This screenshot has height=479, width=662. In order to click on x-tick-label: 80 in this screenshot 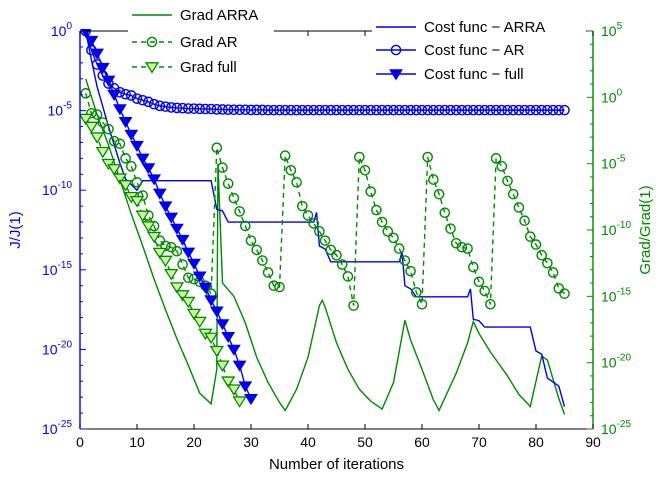, I will do `click(536, 442)`.